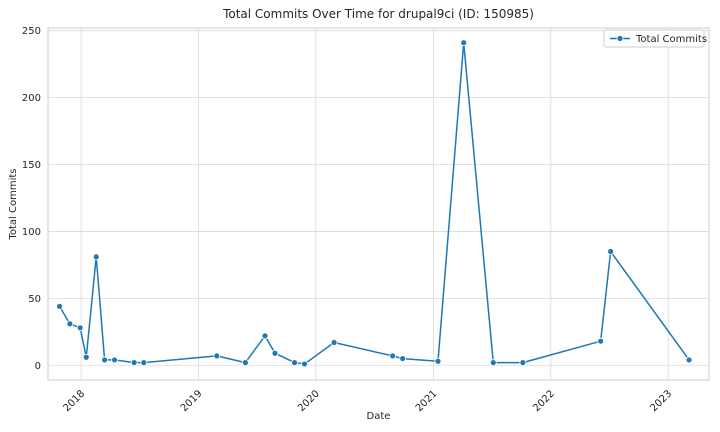 The height and width of the screenshot is (432, 720). What do you see at coordinates (38, 366) in the screenshot?
I see `y-tick-label: 0` at bounding box center [38, 366].